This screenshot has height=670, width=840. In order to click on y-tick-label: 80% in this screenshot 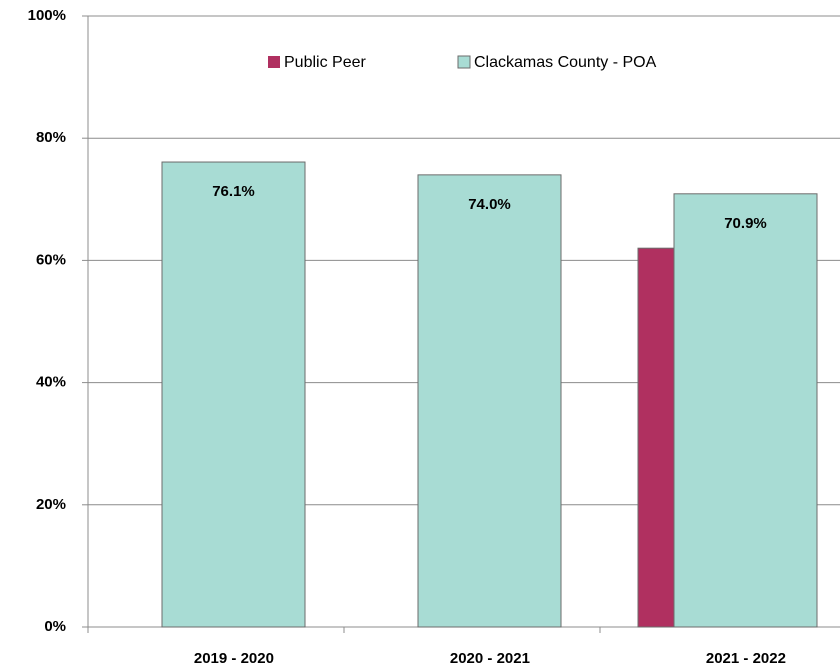, I will do `click(51, 137)`.